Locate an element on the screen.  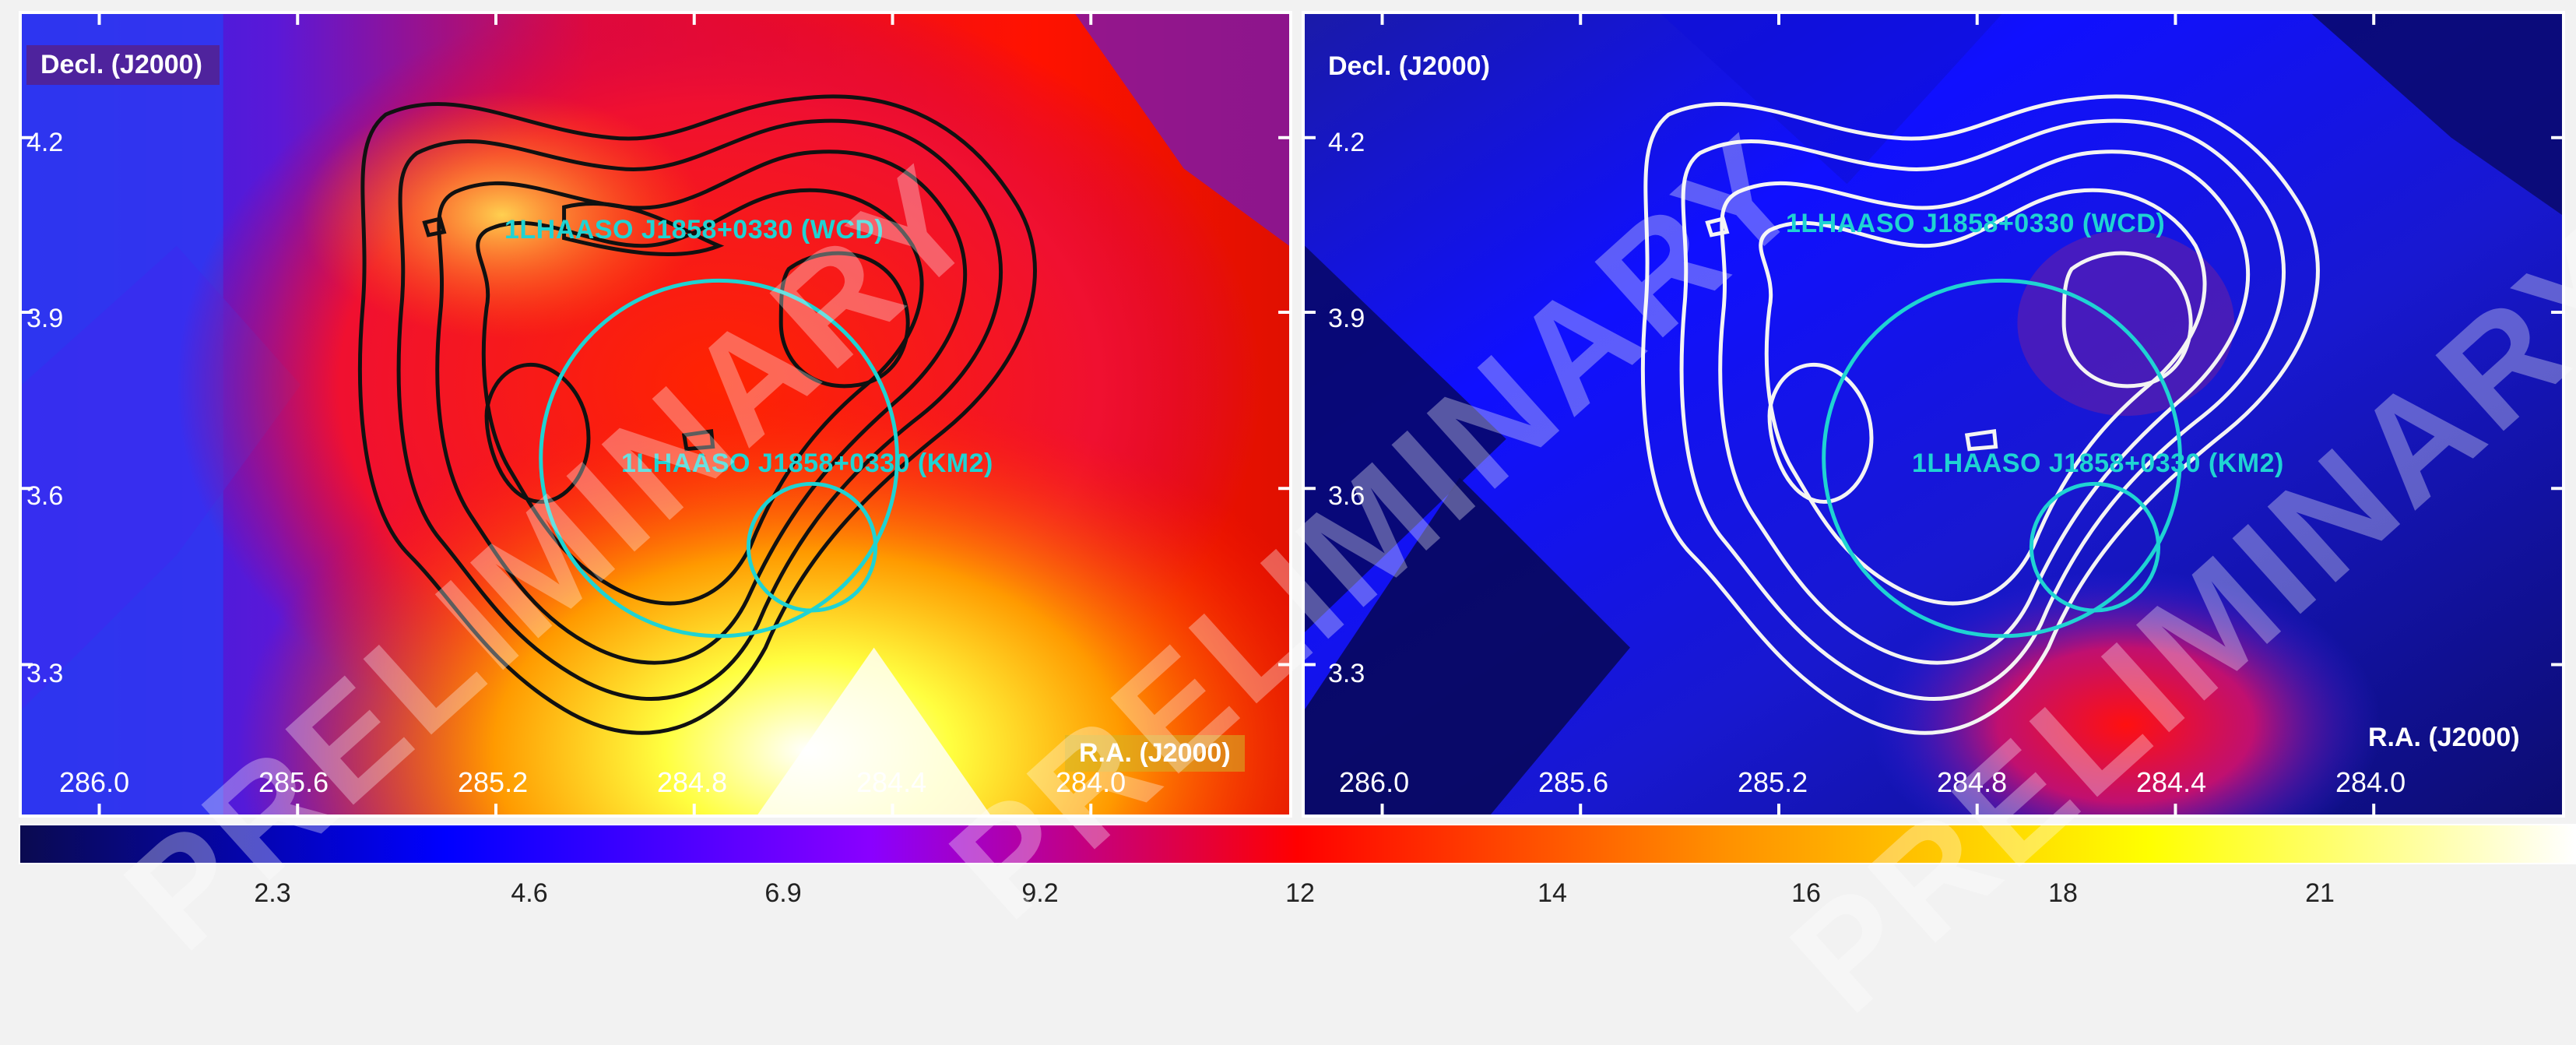
colorbar-label-5: 12 is located at coordinates (1300, 893).